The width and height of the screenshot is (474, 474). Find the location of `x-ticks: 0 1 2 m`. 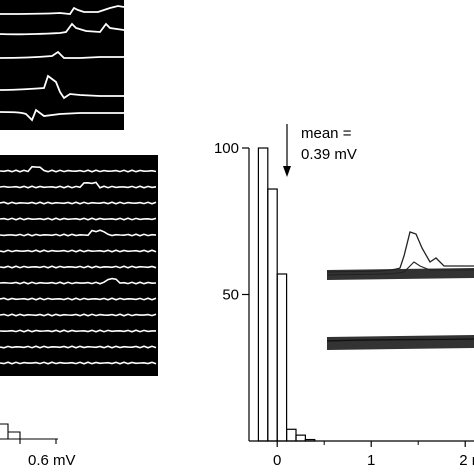

x-ticks: 0 1 2 m is located at coordinates (373, 455).